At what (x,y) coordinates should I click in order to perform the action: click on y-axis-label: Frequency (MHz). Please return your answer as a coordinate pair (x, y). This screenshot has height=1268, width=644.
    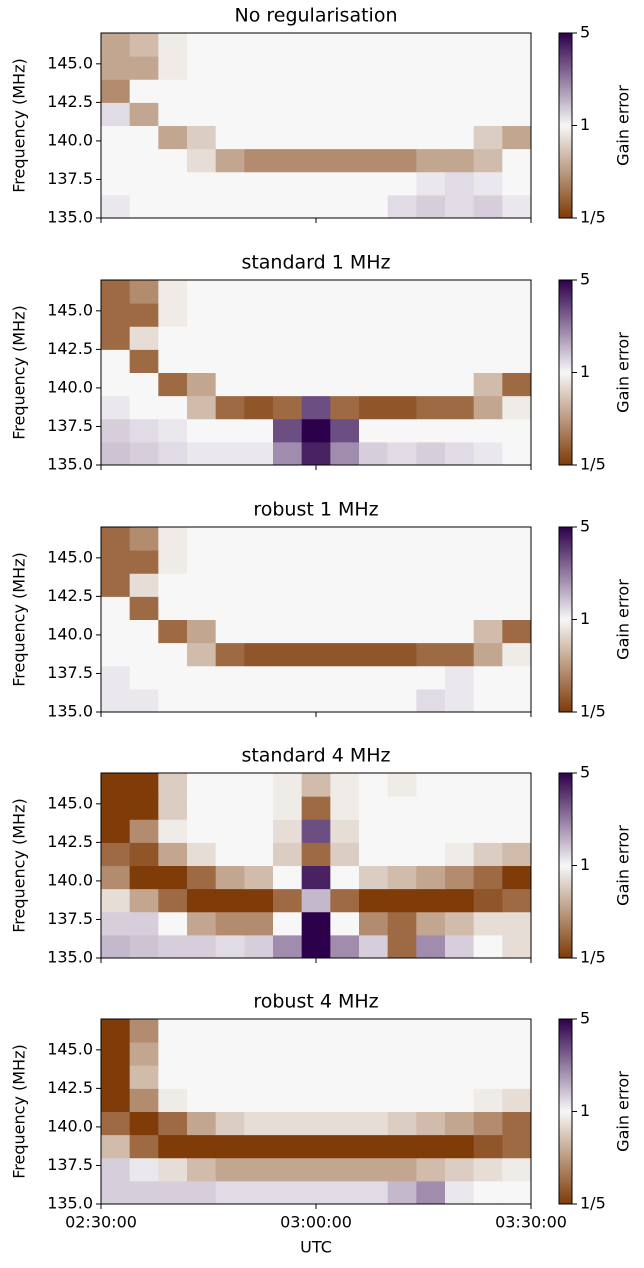
    Looking at the image, I should click on (19, 865).